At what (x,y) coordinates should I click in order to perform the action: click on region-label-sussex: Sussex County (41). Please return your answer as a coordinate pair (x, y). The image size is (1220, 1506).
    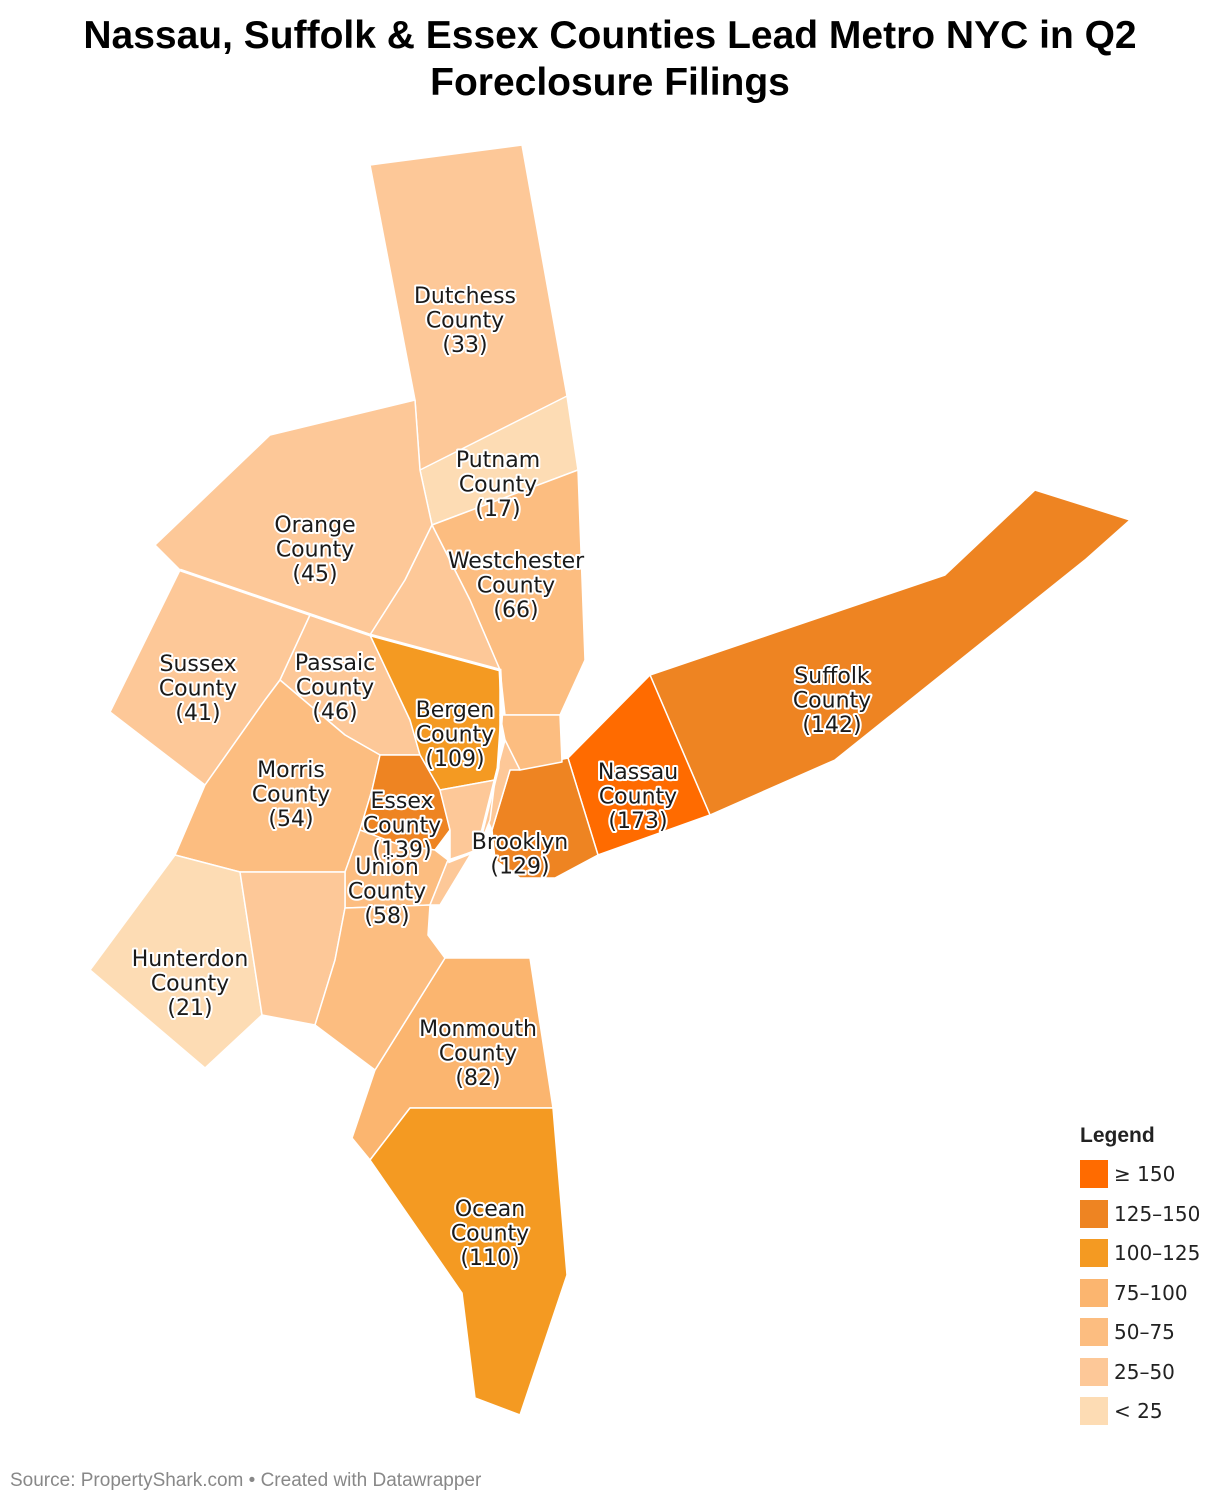
    Looking at the image, I should click on (198, 689).